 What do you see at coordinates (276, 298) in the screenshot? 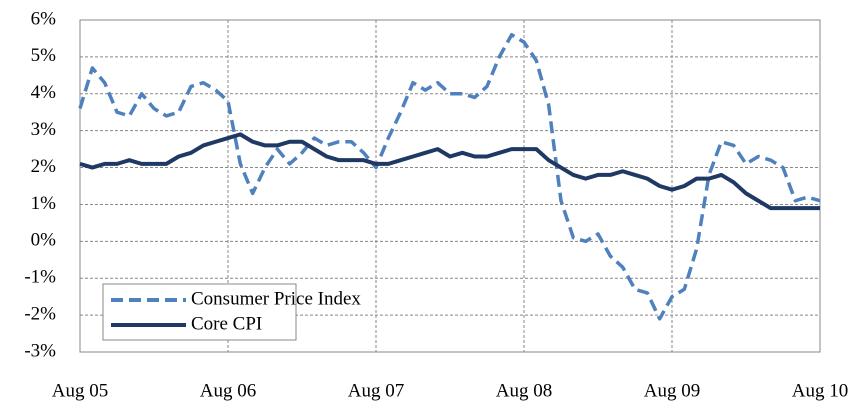
I see `legend-label: Consumer Price Index` at bounding box center [276, 298].